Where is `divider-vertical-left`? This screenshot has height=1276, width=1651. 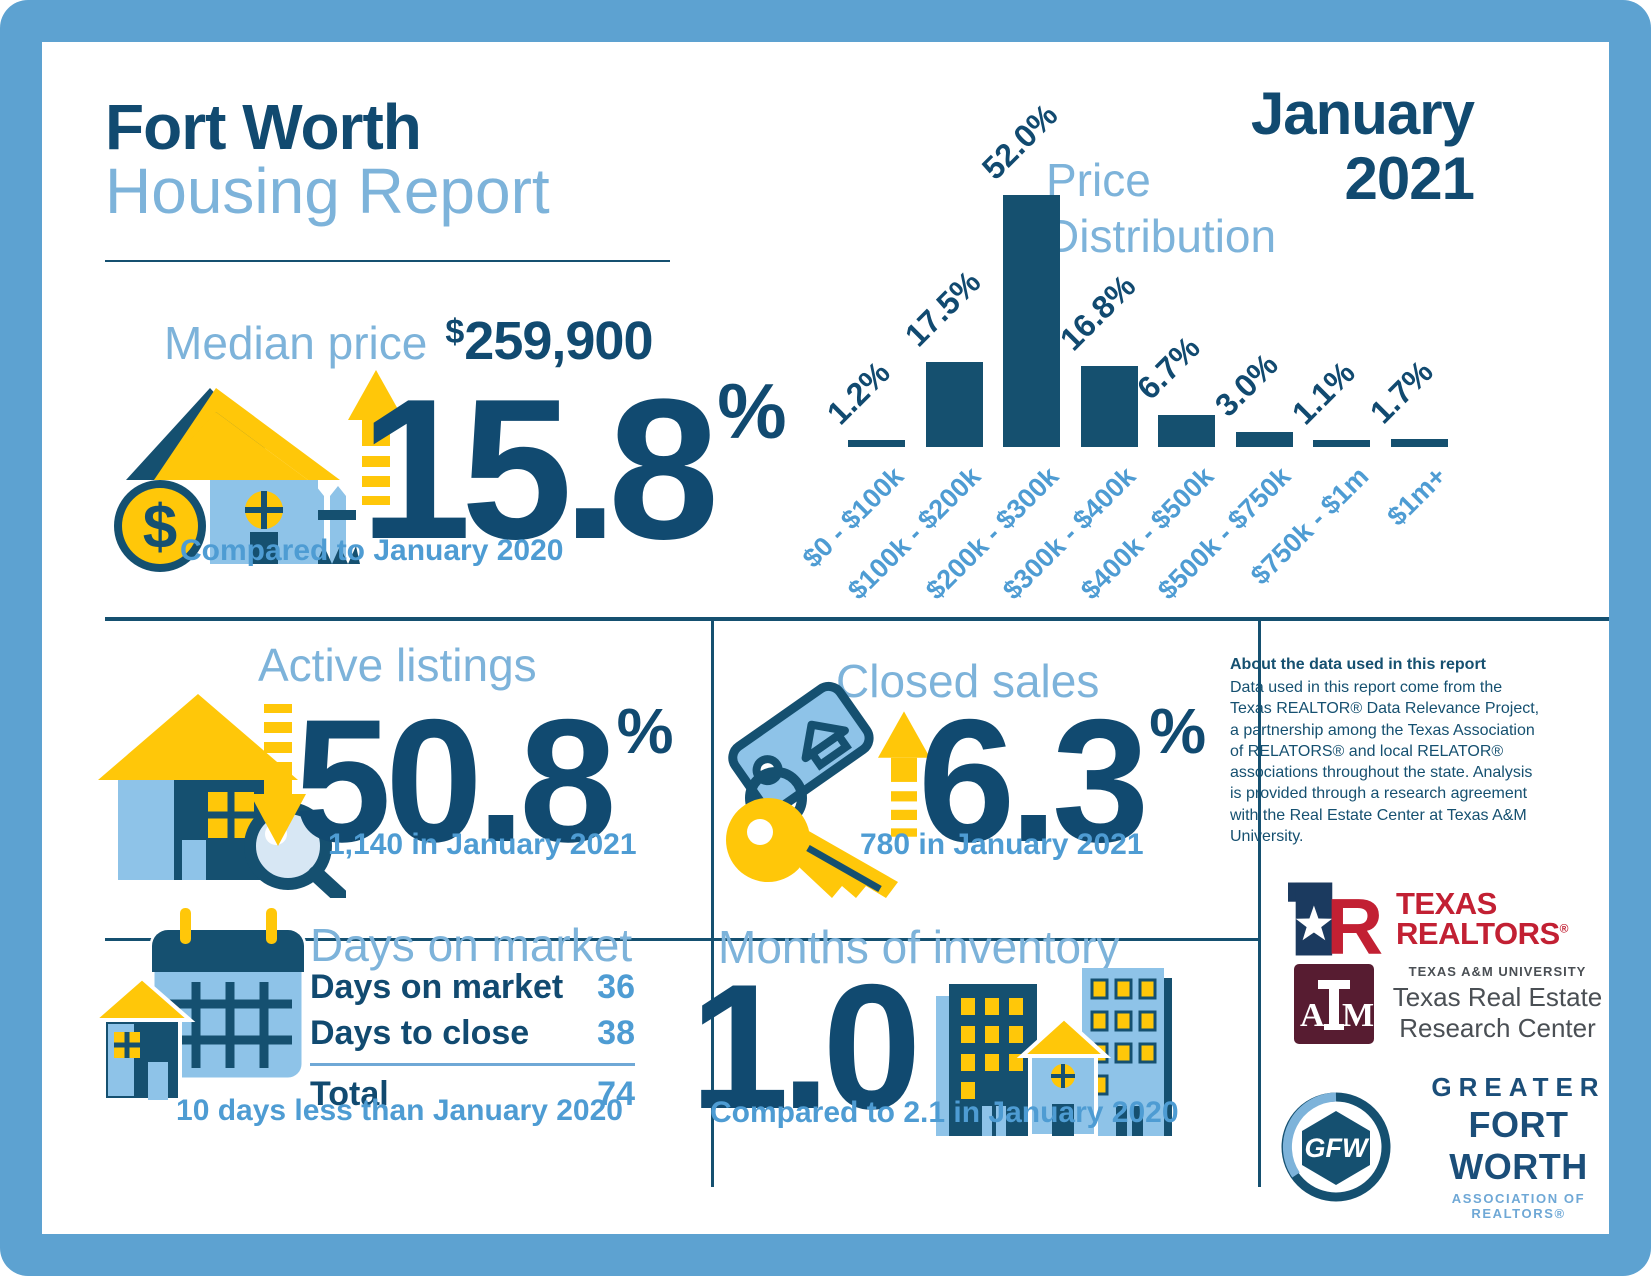
divider-vertical-left is located at coordinates (712, 902).